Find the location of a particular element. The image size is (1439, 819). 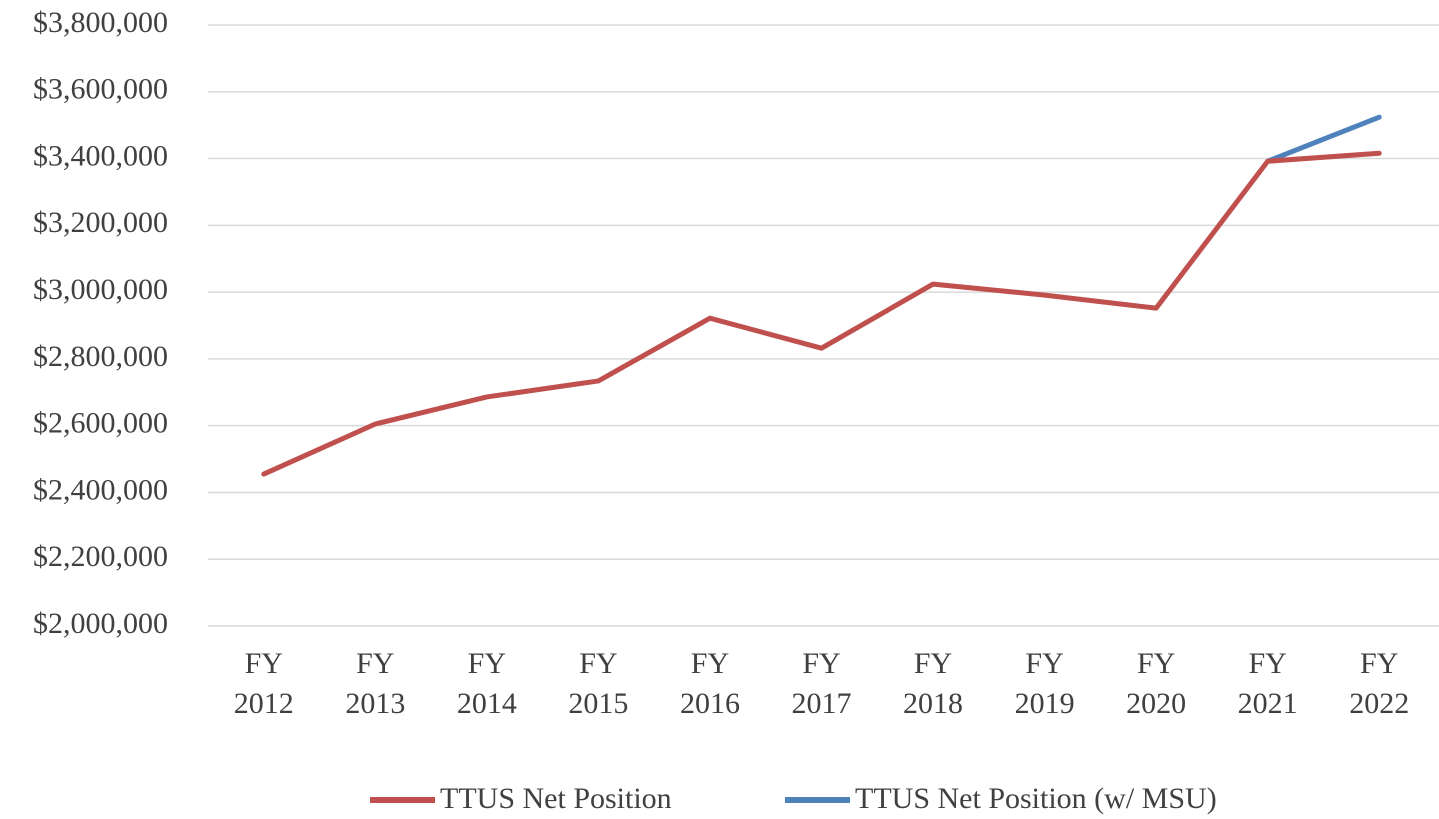

x-tick-label: FY 2014 is located at coordinates (487, 683).